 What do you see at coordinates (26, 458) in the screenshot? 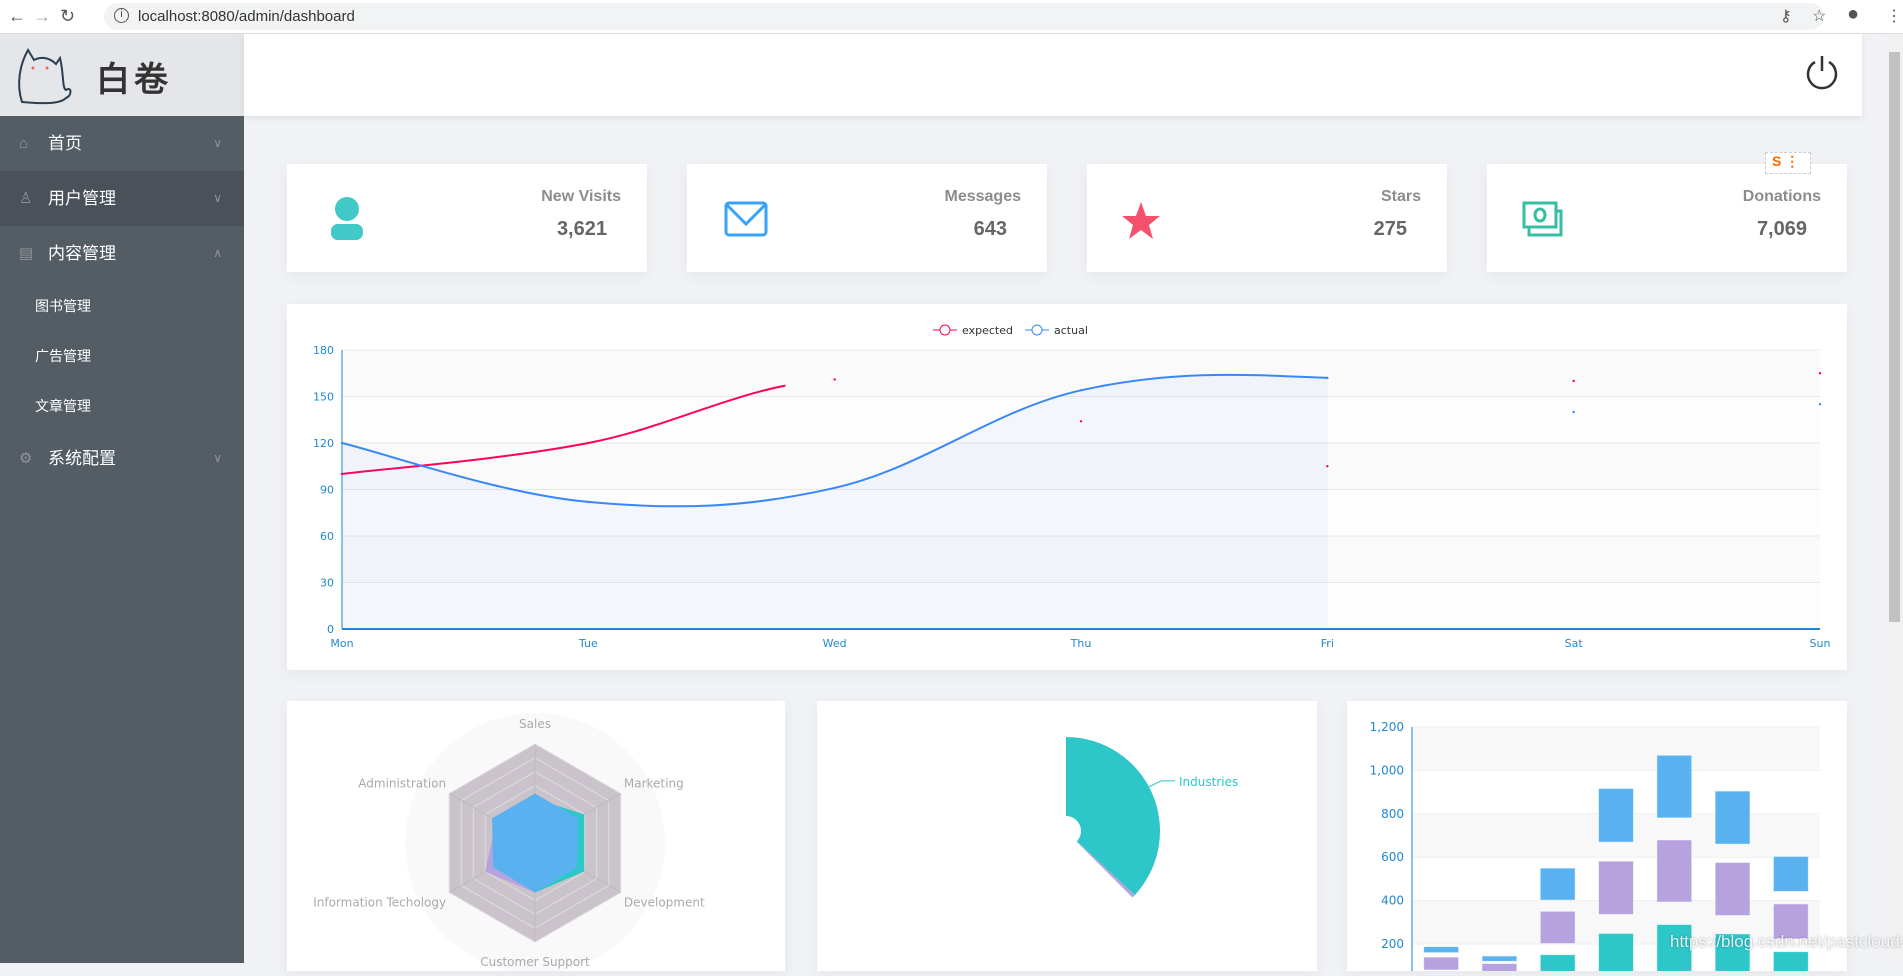
I see `gear-icon: ⚙` at bounding box center [26, 458].